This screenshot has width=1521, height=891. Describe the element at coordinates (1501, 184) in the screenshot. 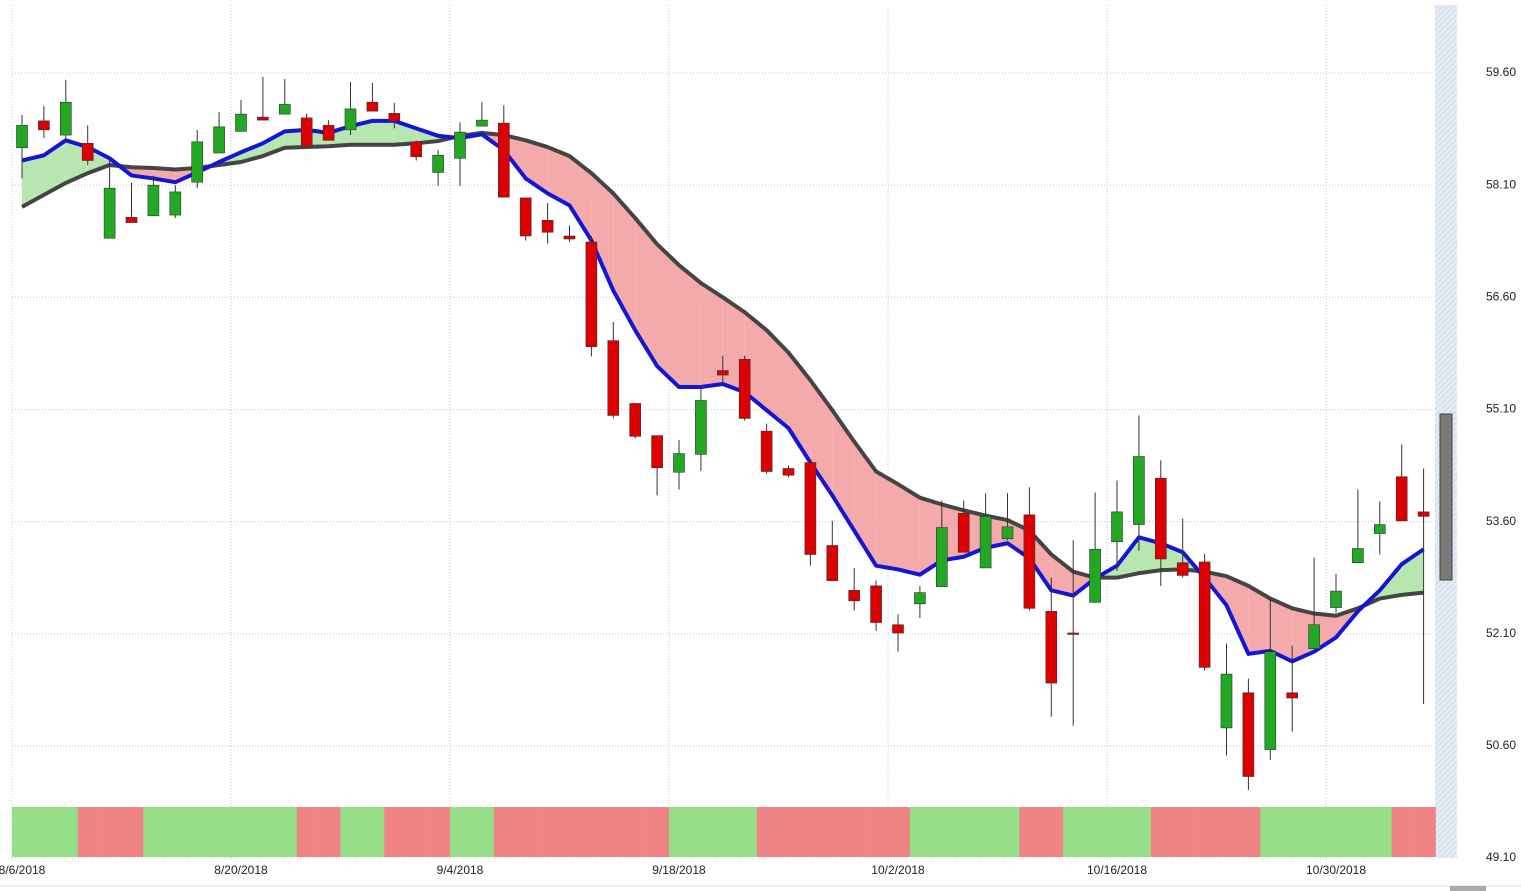

I see `y-tick-label: 58.10` at that location.